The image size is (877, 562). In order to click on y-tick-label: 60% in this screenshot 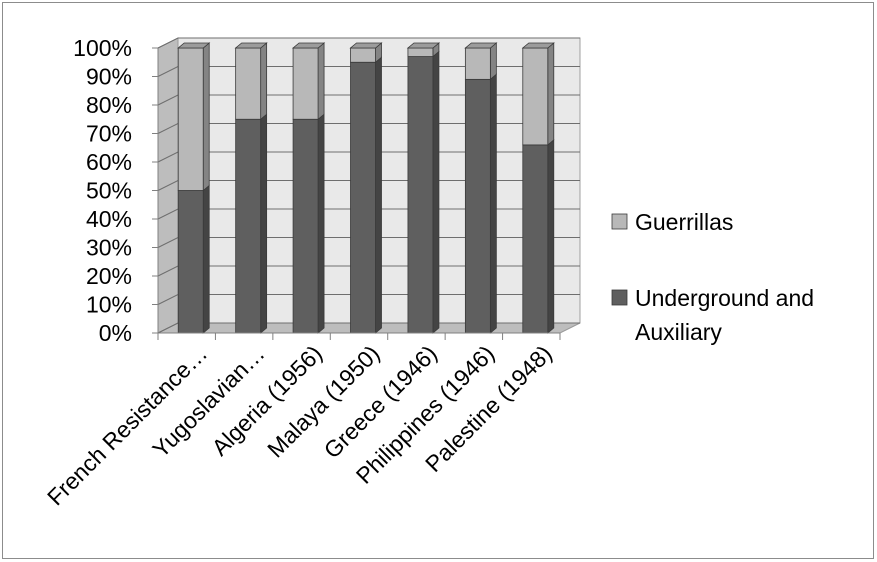, I will do `click(109, 162)`.